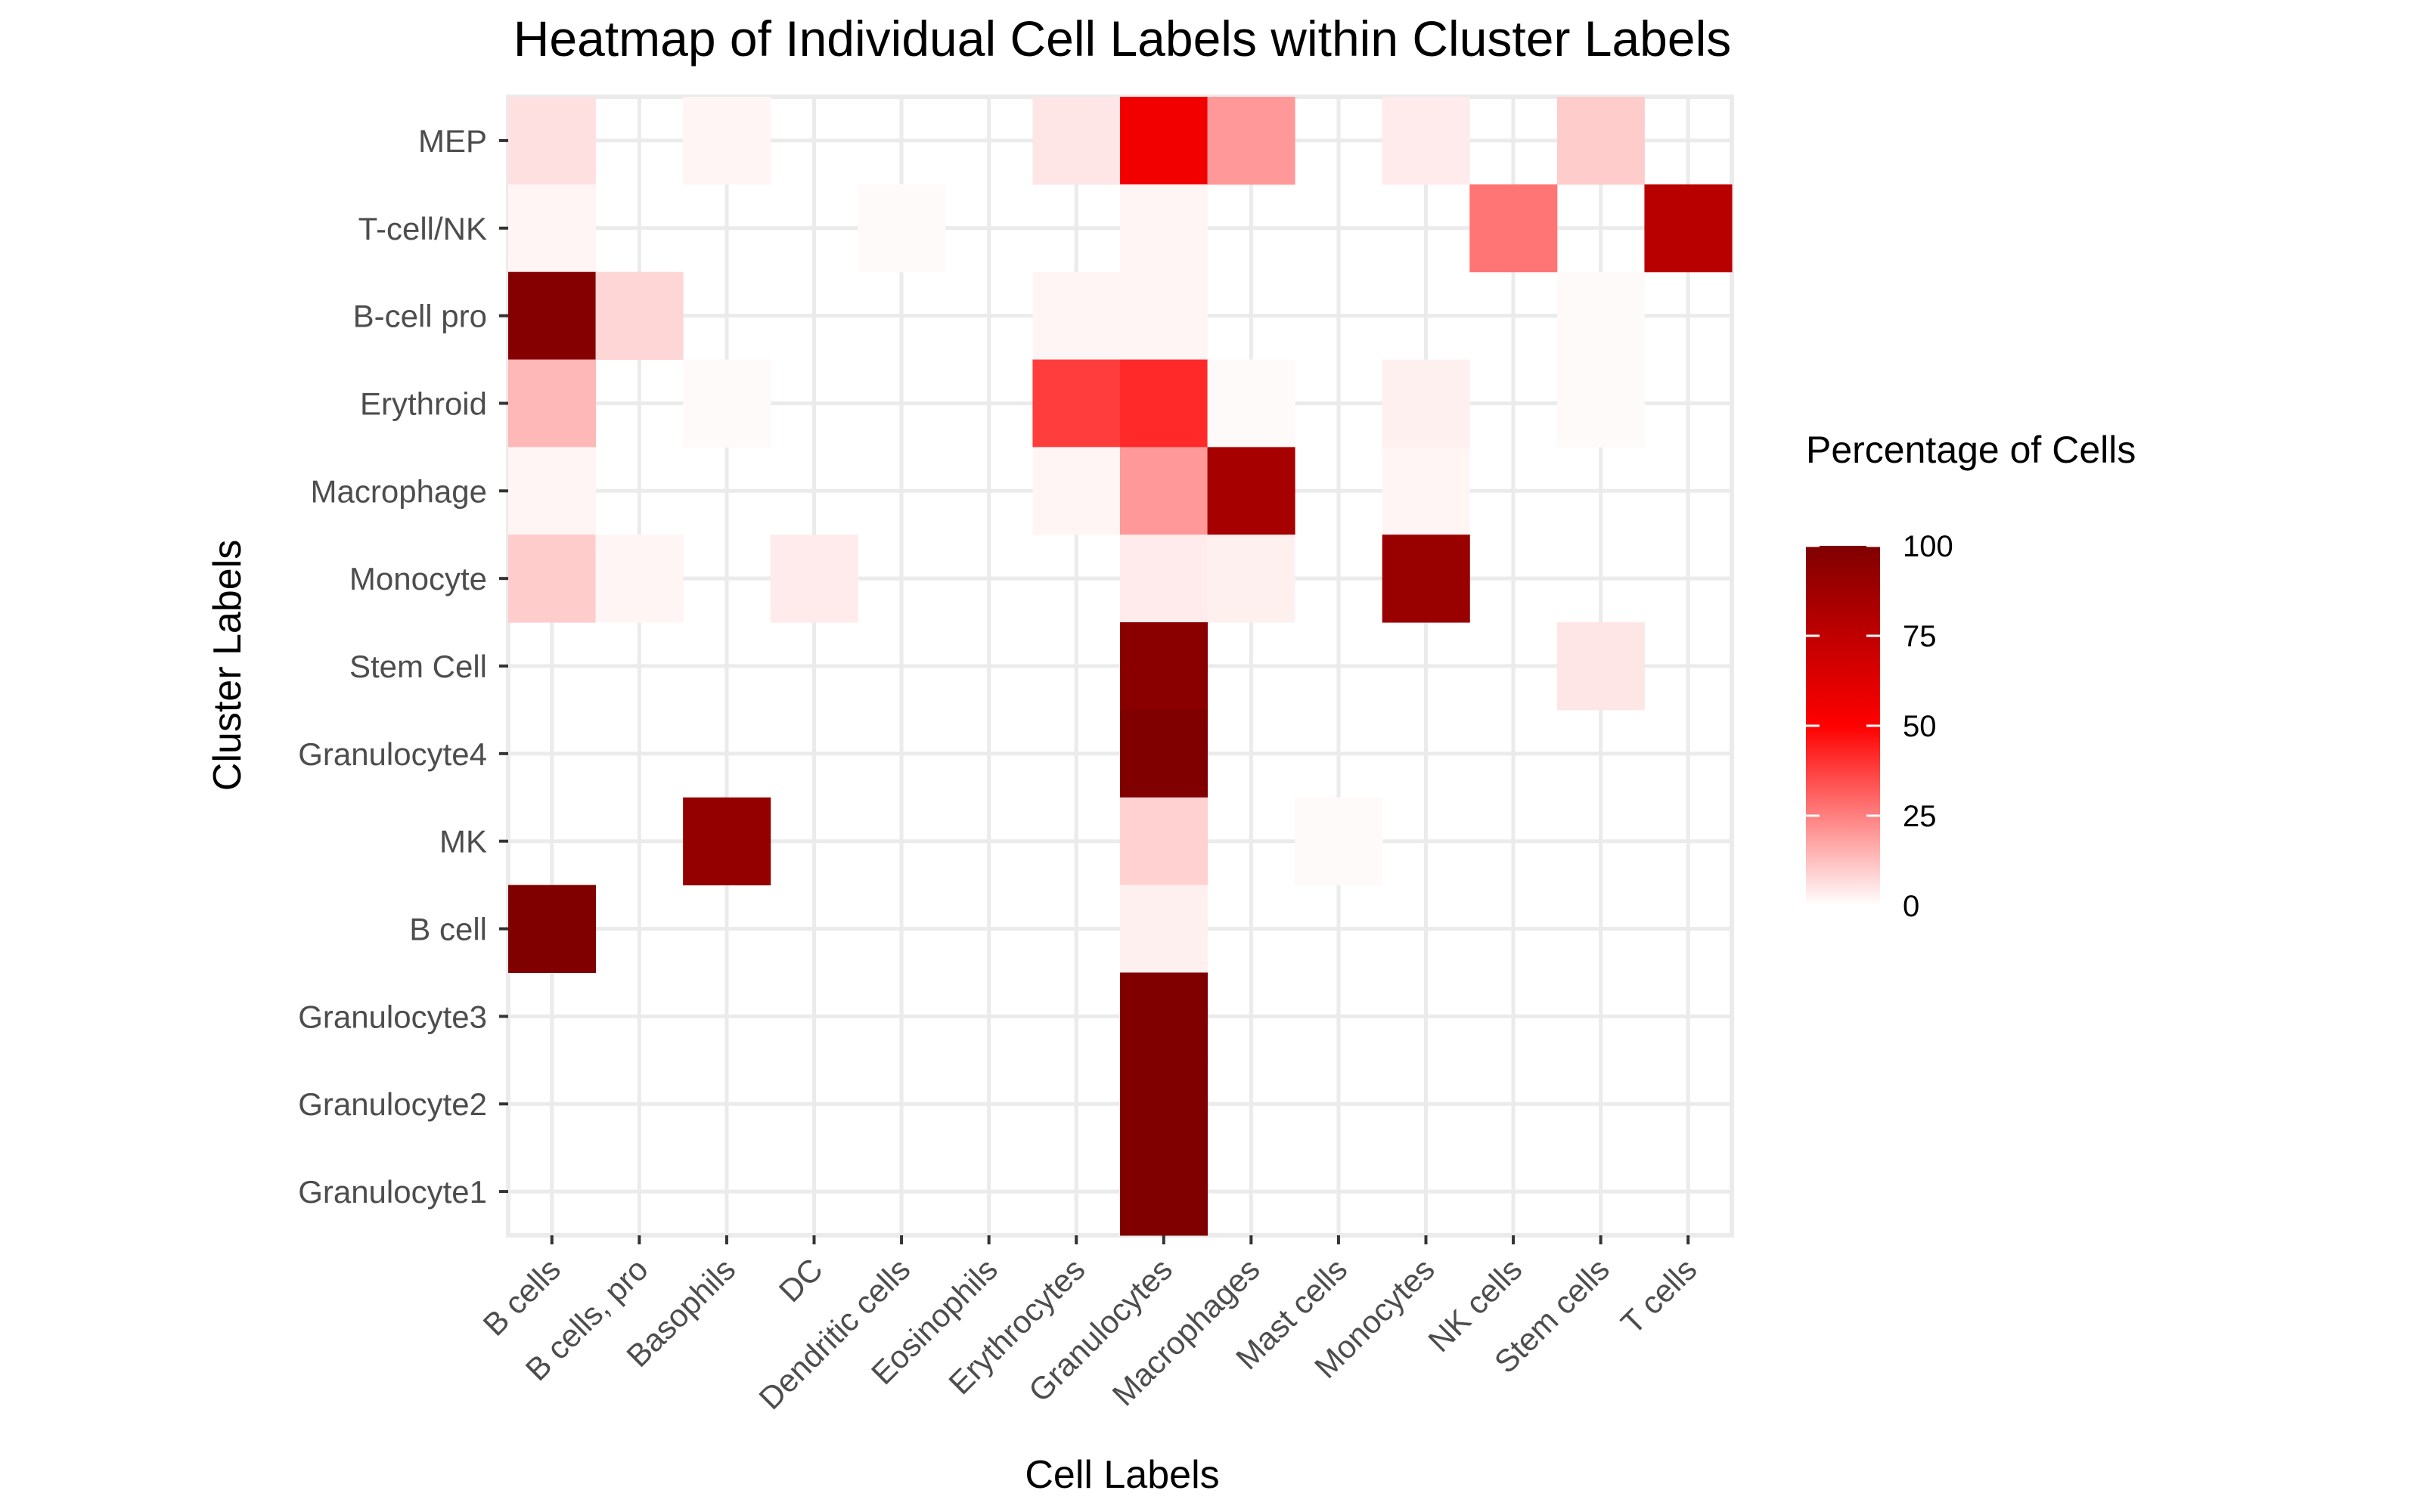 This screenshot has width=2420, height=1512. What do you see at coordinates (463, 842) in the screenshot?
I see `y-tick-label: MK` at bounding box center [463, 842].